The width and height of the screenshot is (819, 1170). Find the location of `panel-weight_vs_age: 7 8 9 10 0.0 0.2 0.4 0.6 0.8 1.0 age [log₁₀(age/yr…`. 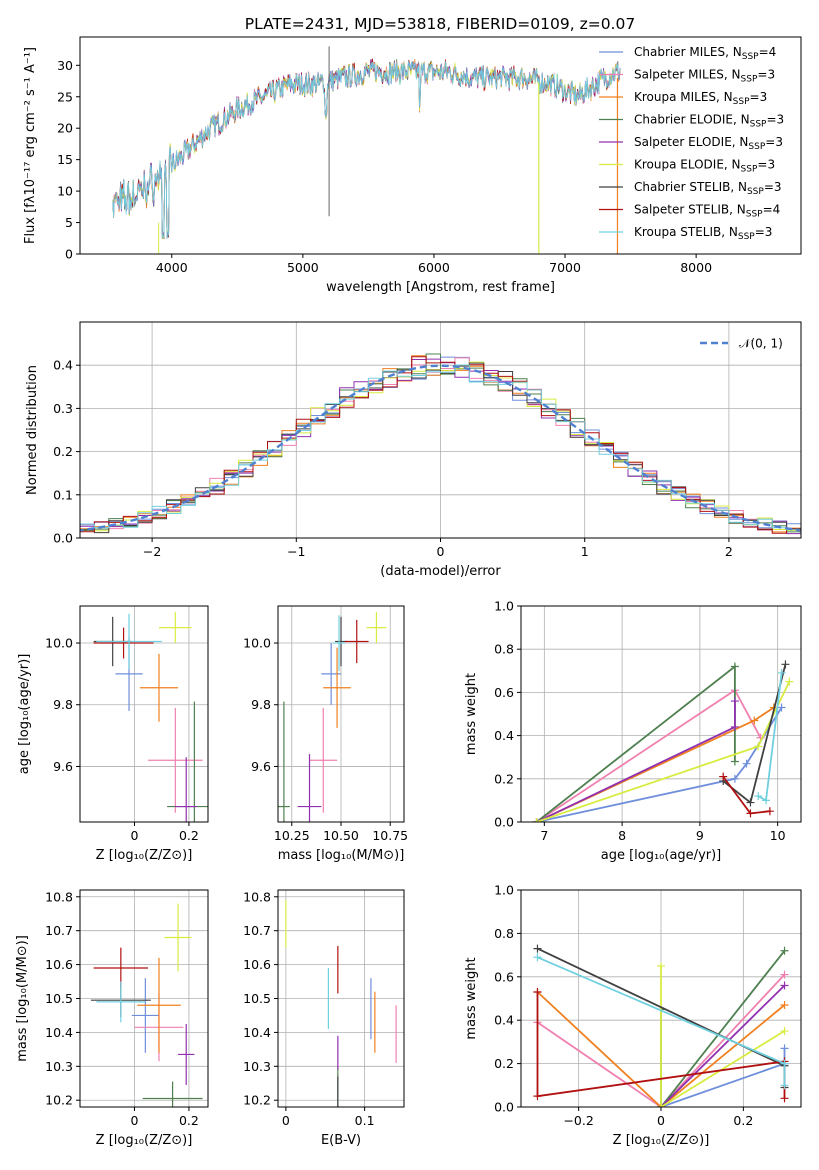

panel-weight_vs_age: 7 8 9 10 0.0 0.2 0.4 0.6 0.8 1.0 age [log₁₀(age/yr… is located at coordinates (633, 731).